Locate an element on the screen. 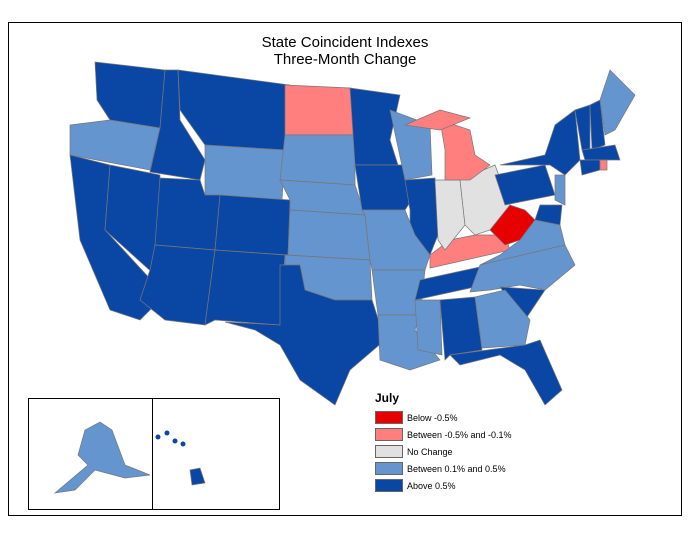  state-fl is located at coordinates (506, 372).